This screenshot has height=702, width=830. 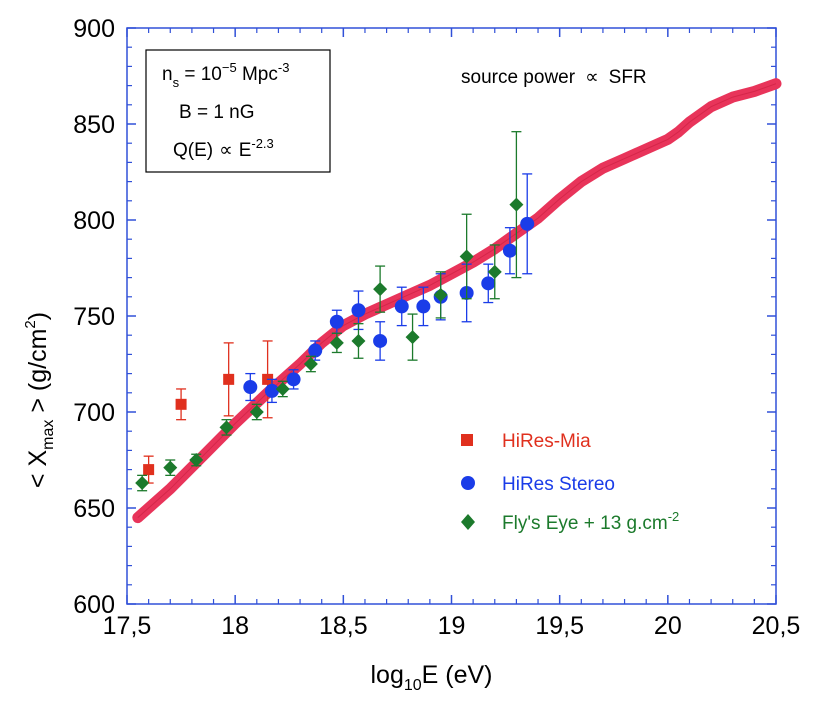 I want to click on y-tick-labels: 600 650 700 750 800 850 900, so click(x=94, y=317).